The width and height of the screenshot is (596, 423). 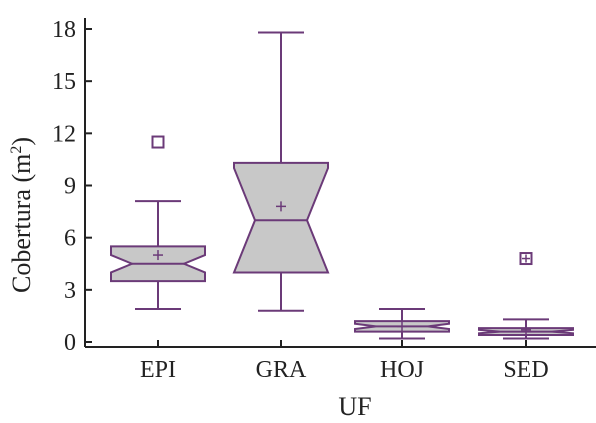 I want to click on y-tick-label: 18, so click(x=64, y=30).